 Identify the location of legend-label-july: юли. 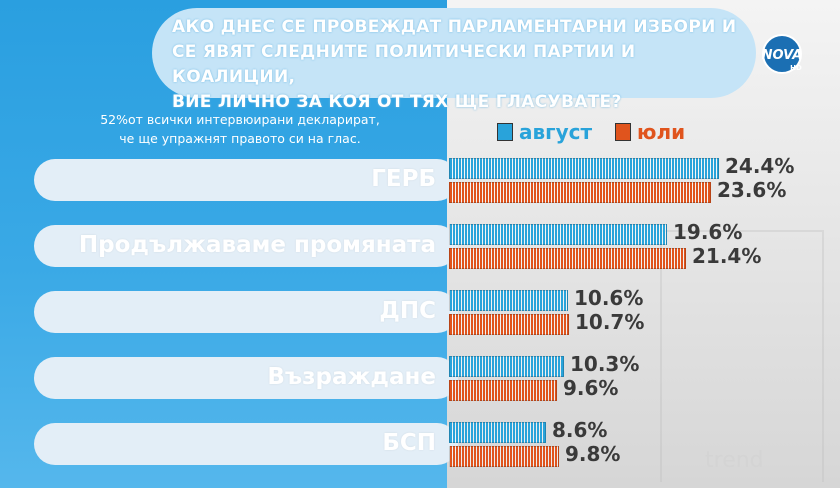
(661, 132).